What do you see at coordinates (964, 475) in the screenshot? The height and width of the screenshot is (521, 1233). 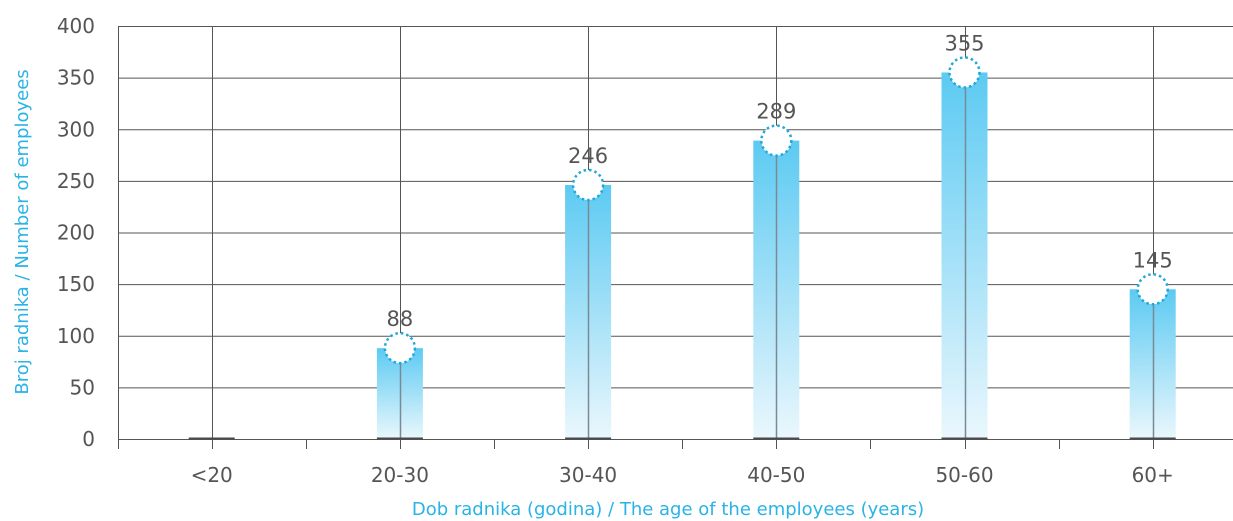 I see `x-tick-label: 50-60` at bounding box center [964, 475].